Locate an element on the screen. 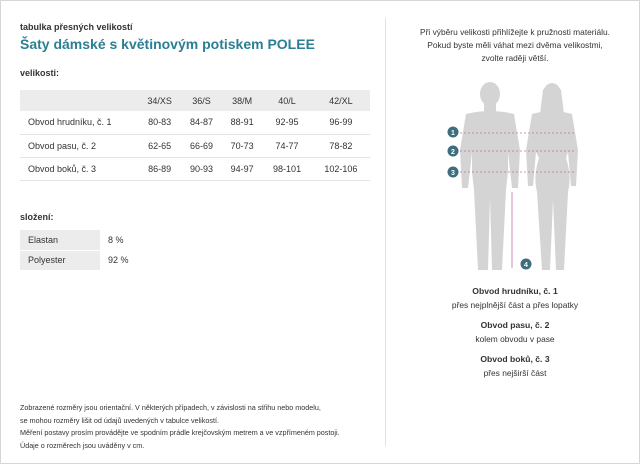  advice-line: zvolte raději větší. is located at coordinates (515, 58).